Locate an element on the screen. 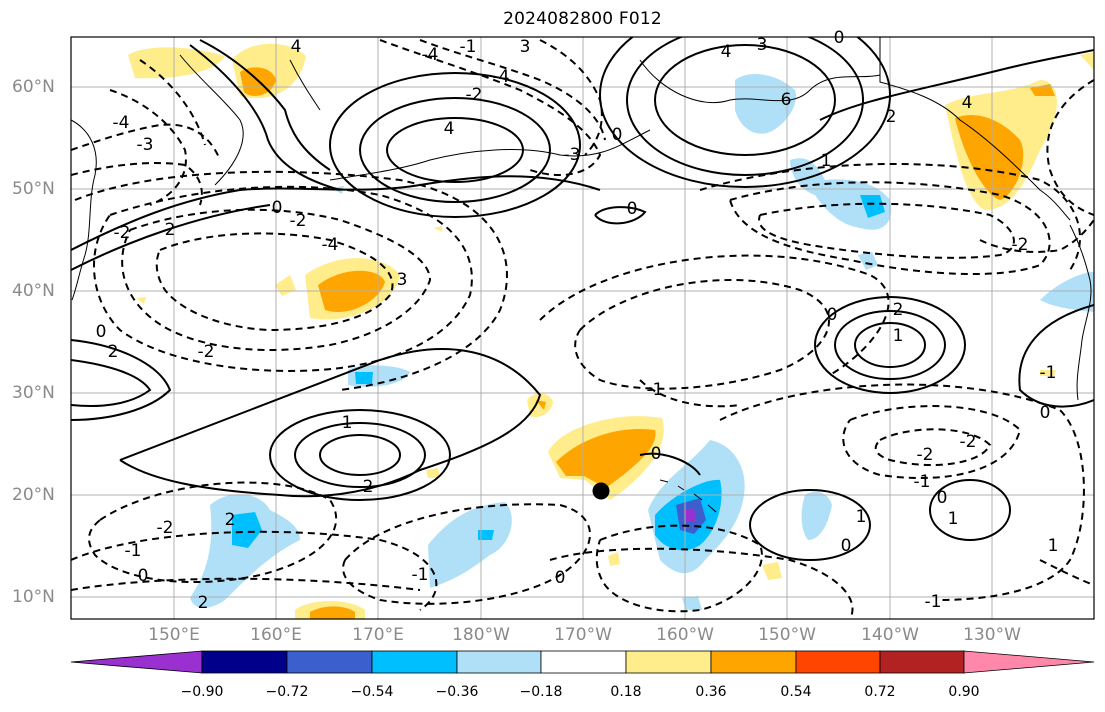 Image resolution: width=1105 pixels, height=712 pixels. lat-label: 20°N is located at coordinates (33, 495).